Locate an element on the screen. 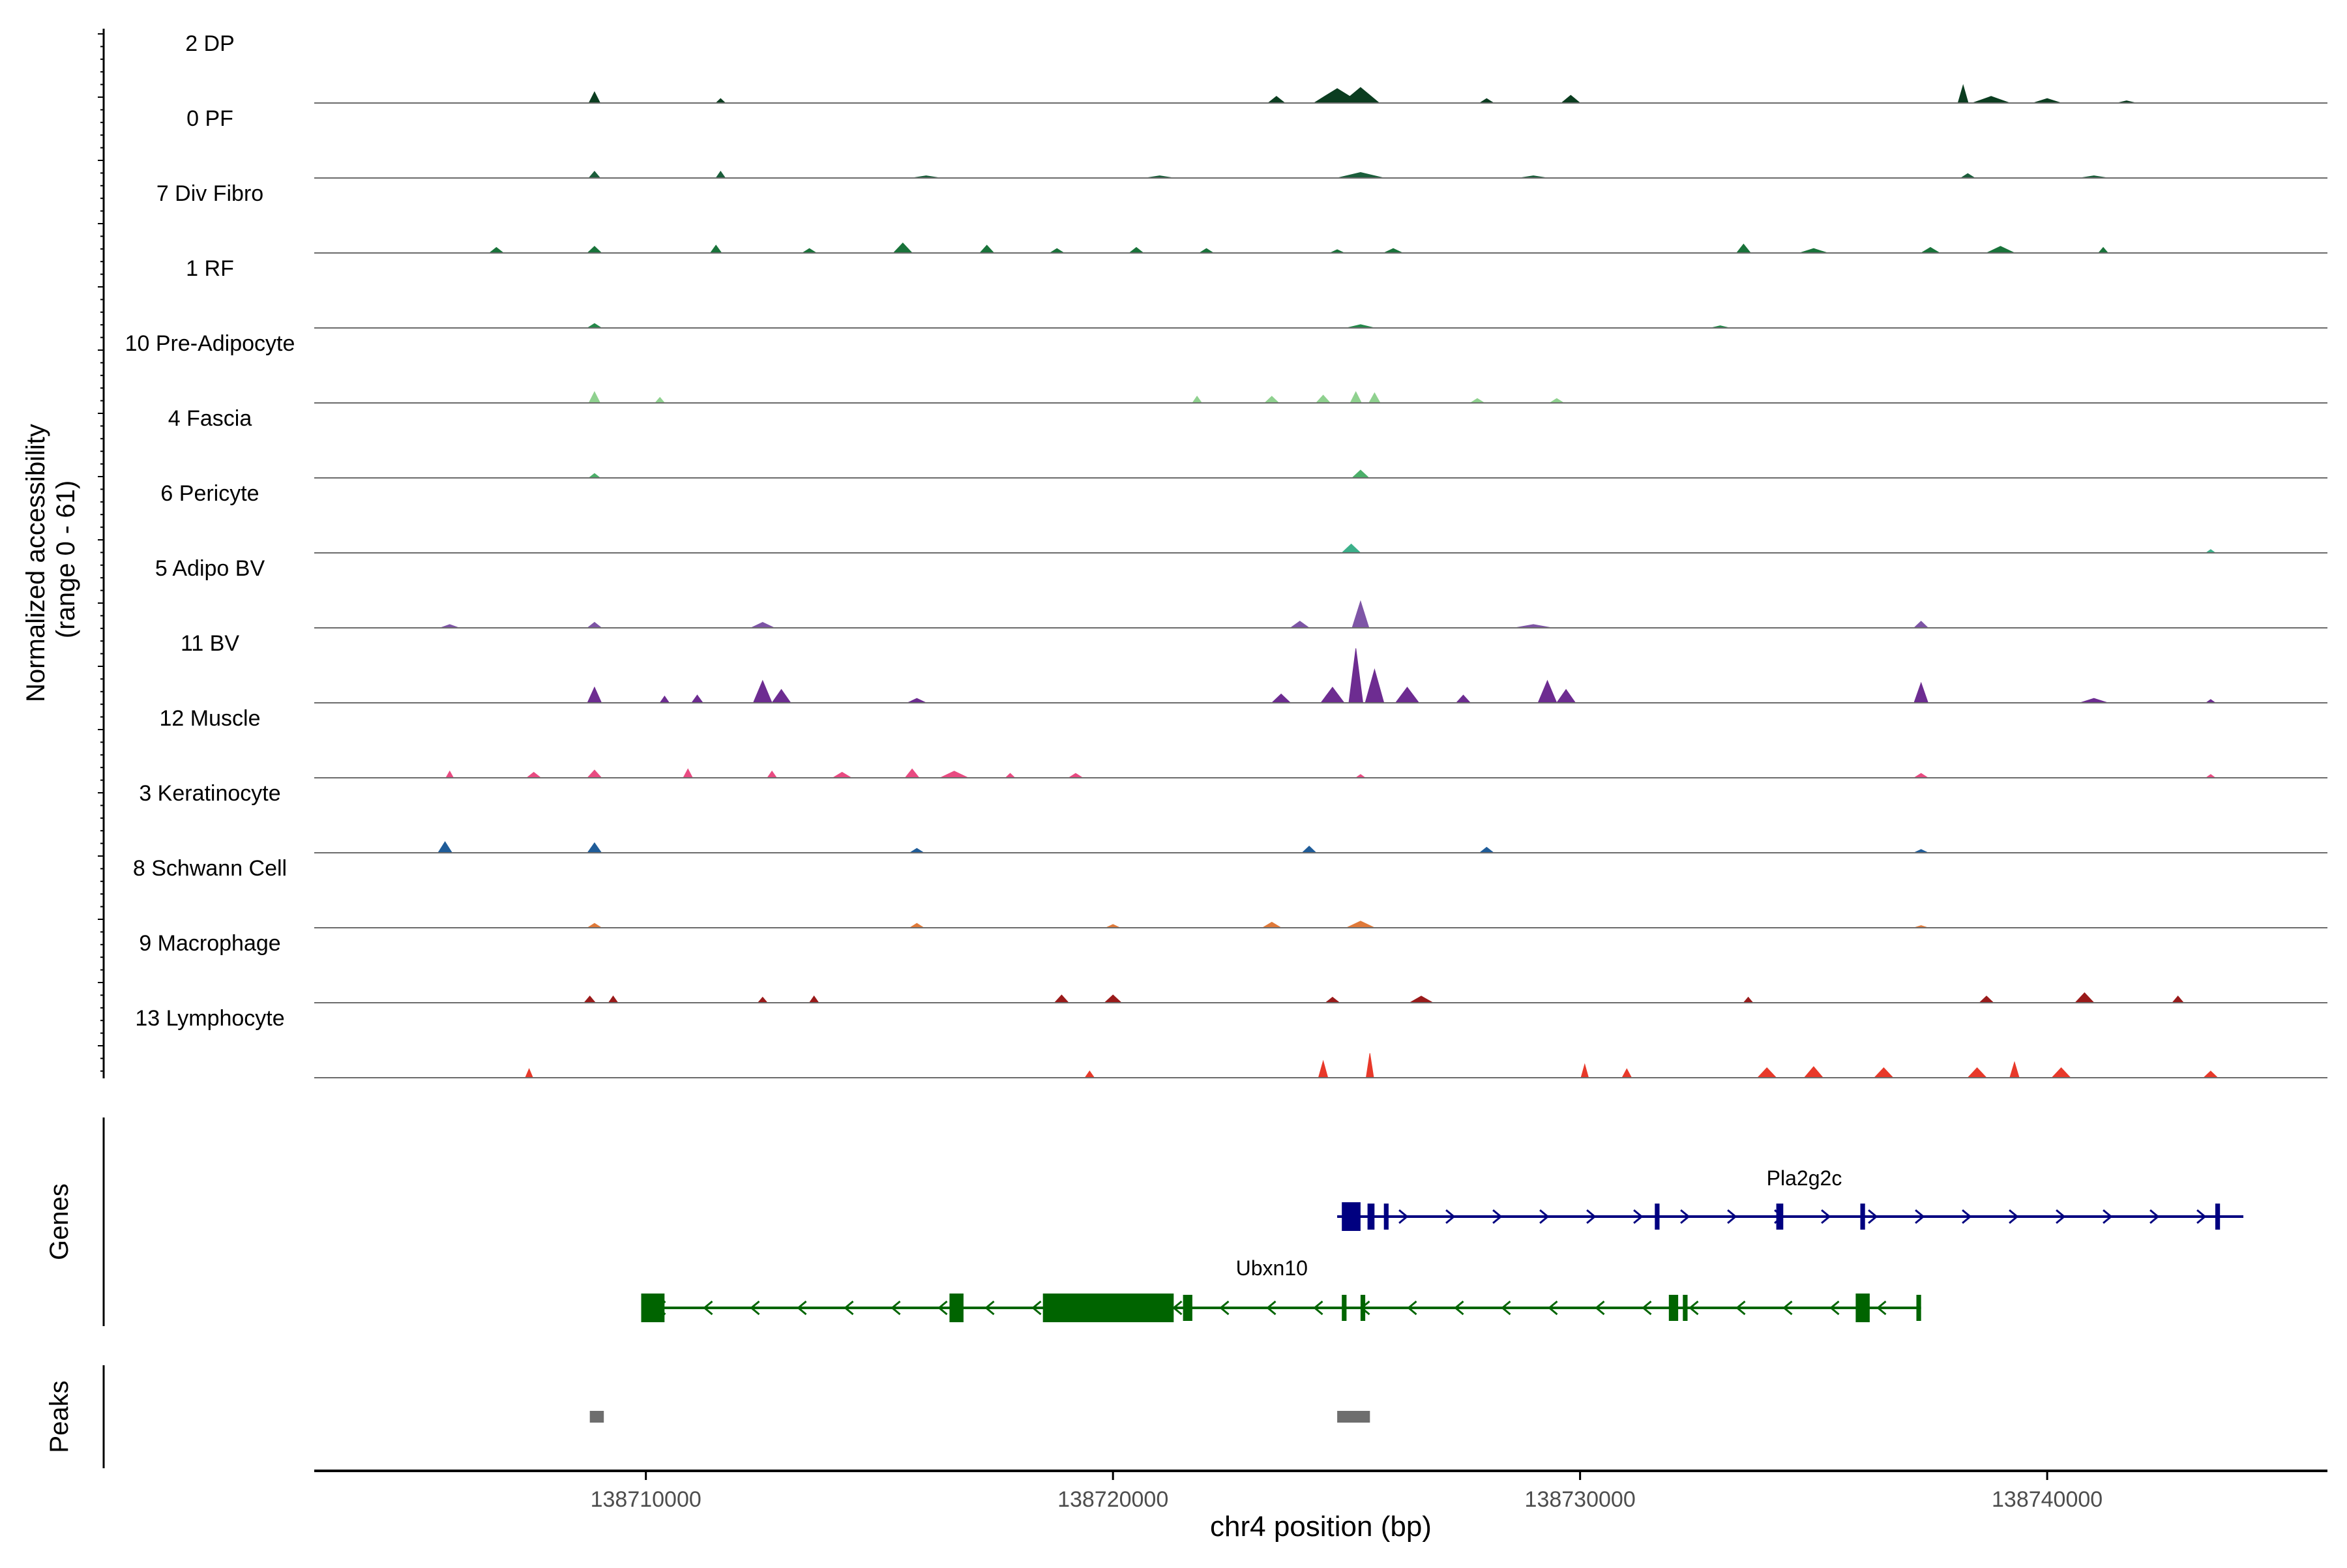 This screenshot has height=1568, width=2347. track-label: 0 PF is located at coordinates (209, 119).